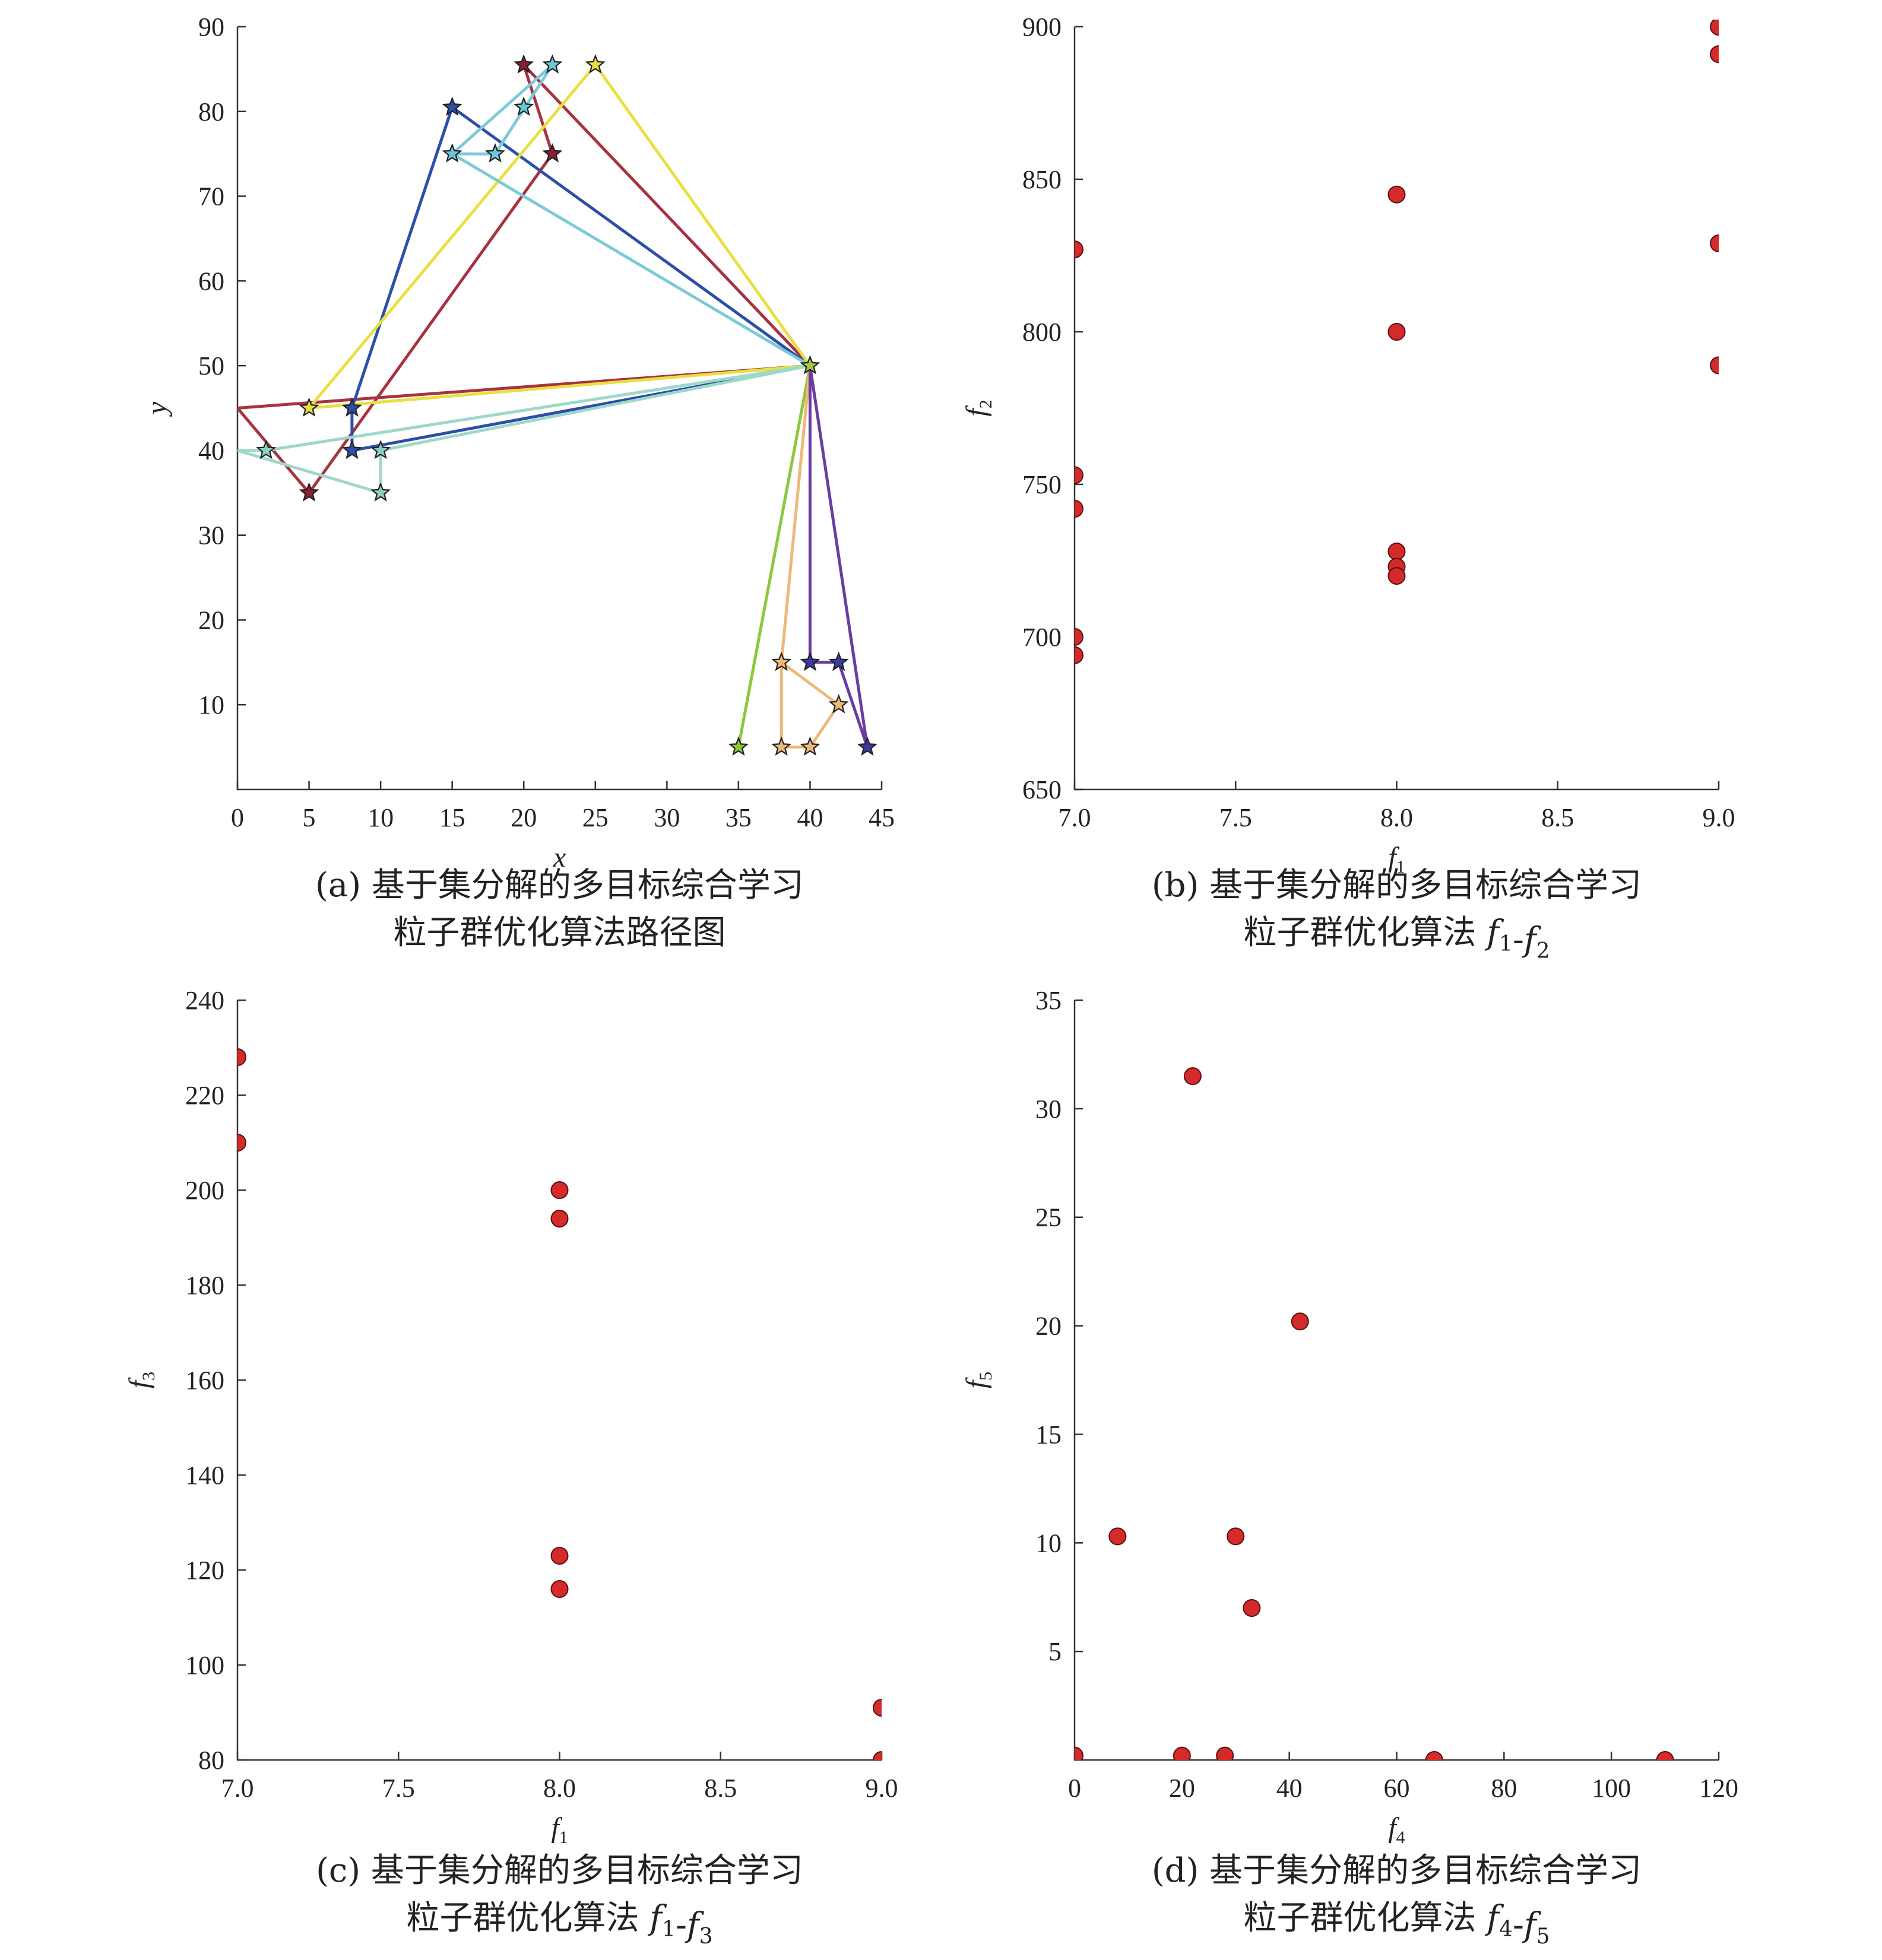  I want to click on caption-var-subscript: 2, so click(1543, 951).